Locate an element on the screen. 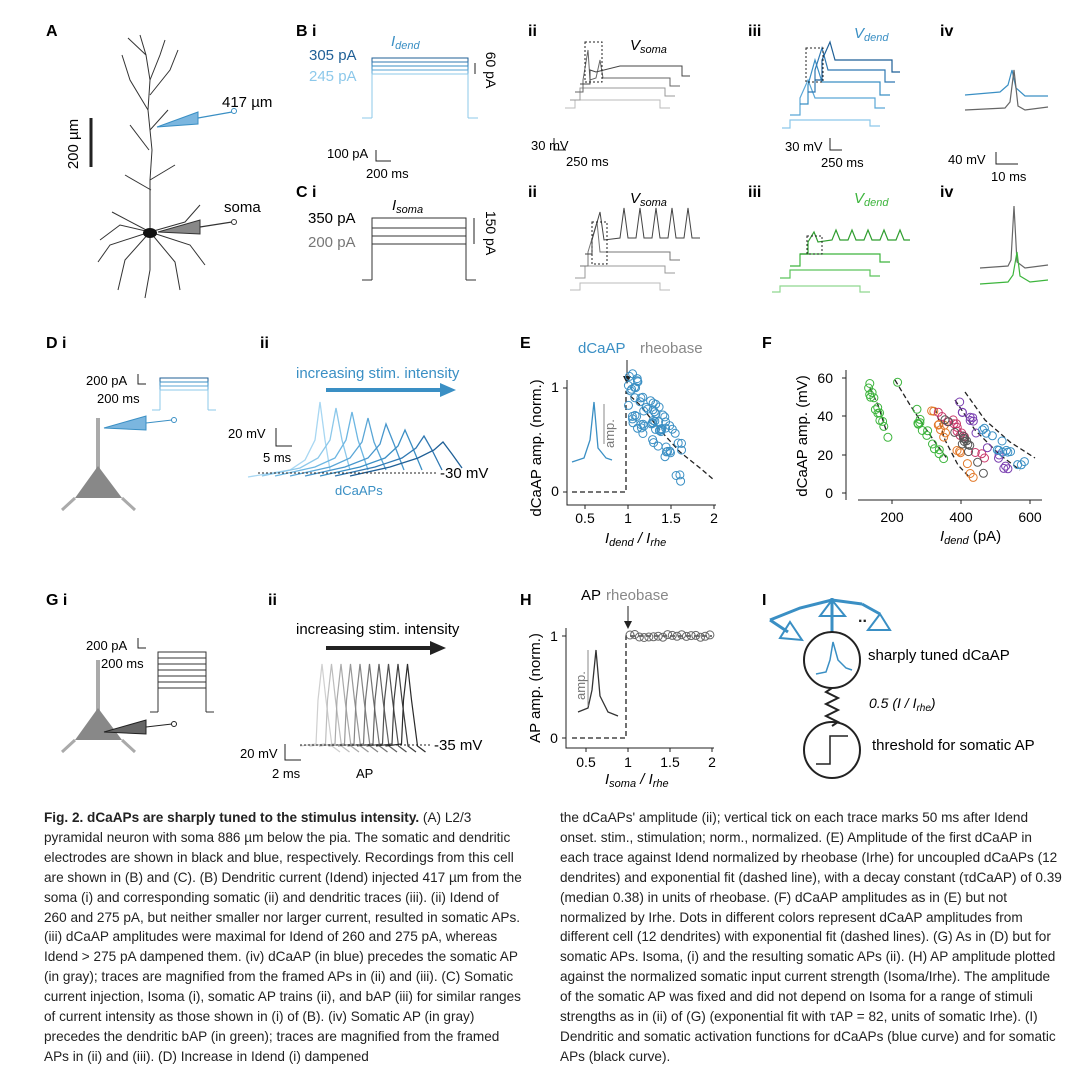 Image resolution: width=1080 pixels, height=1082 pixels. x-tick-label: 0.5 is located at coordinates (586, 762).